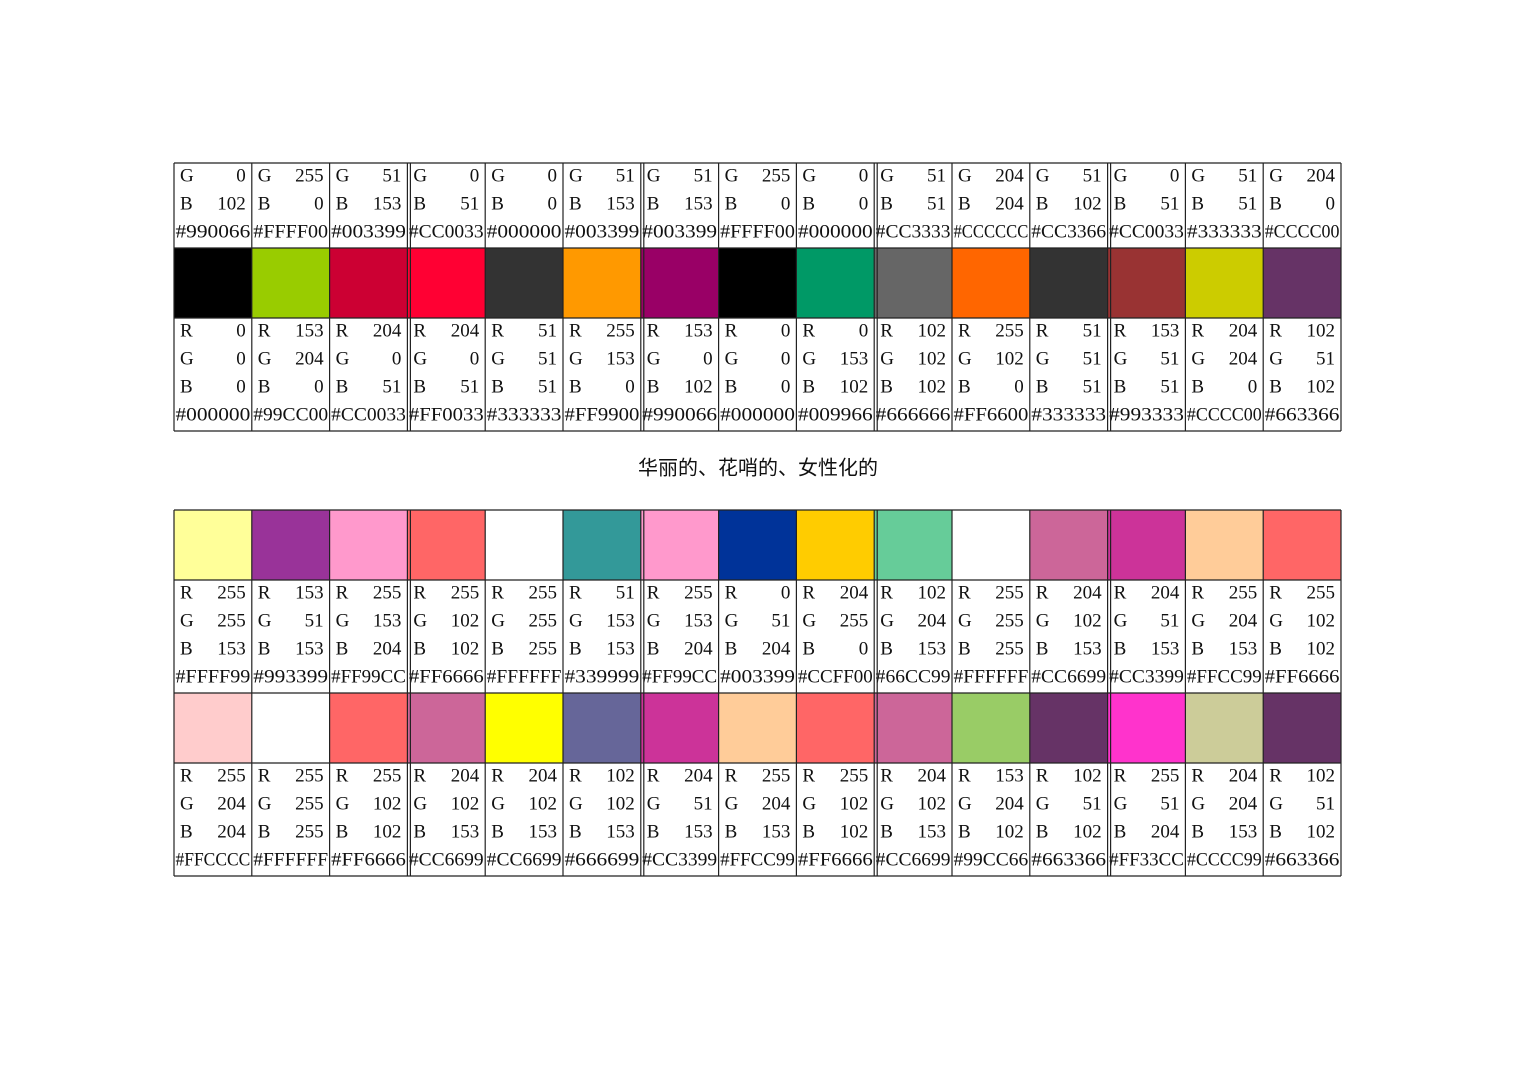 Image resolution: width=1516 pixels, height=1071 pixels. Describe the element at coordinates (213, 414) in the screenshot. I see `hex-code: #000000` at that location.